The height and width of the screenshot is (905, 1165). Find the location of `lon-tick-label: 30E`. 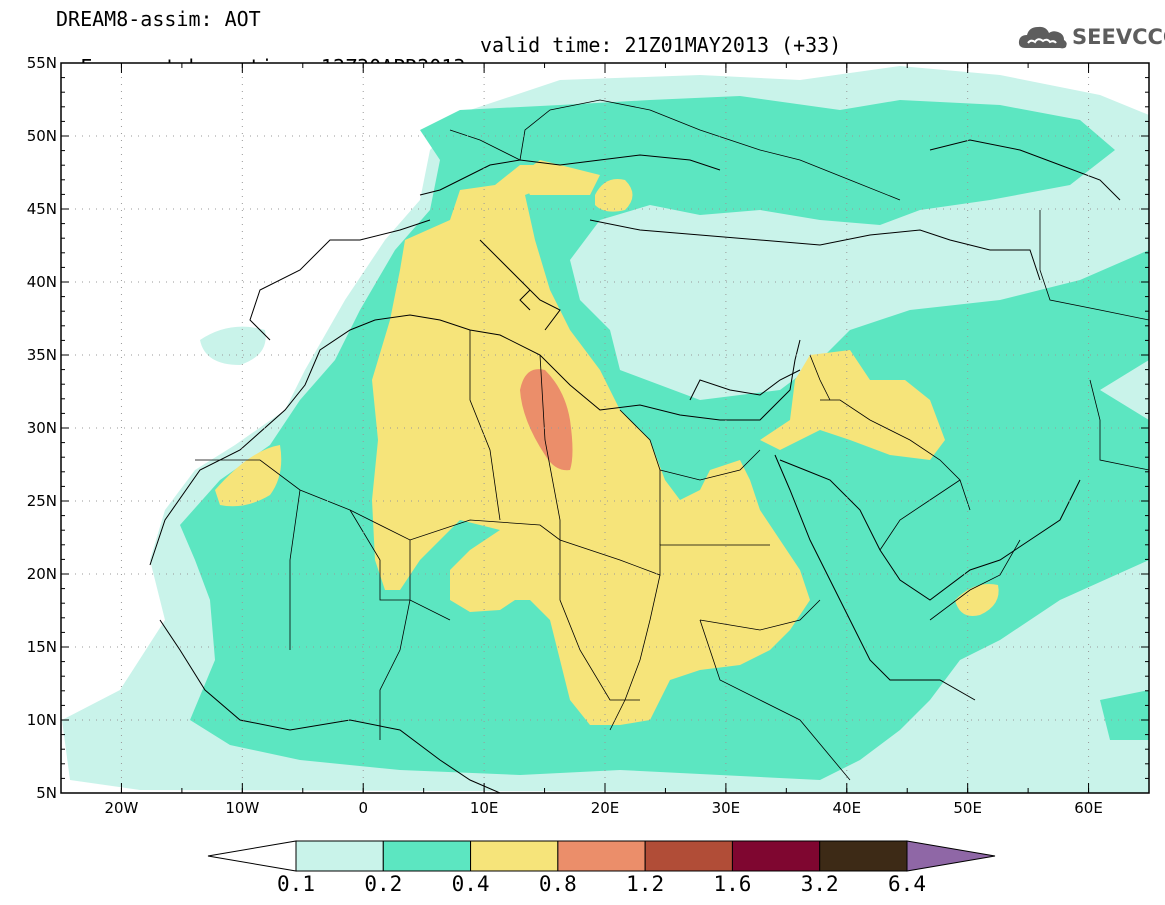

lon-tick-label: 30E is located at coordinates (726, 808).